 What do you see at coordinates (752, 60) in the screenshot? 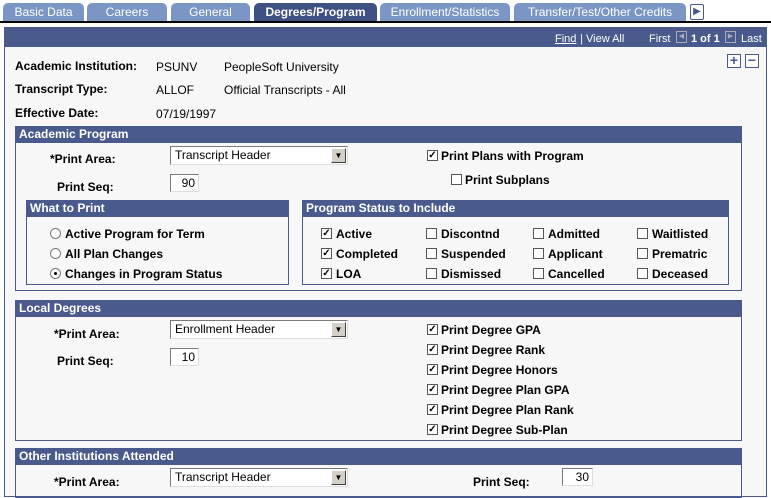
I see `delete-row-button: −` at bounding box center [752, 60].